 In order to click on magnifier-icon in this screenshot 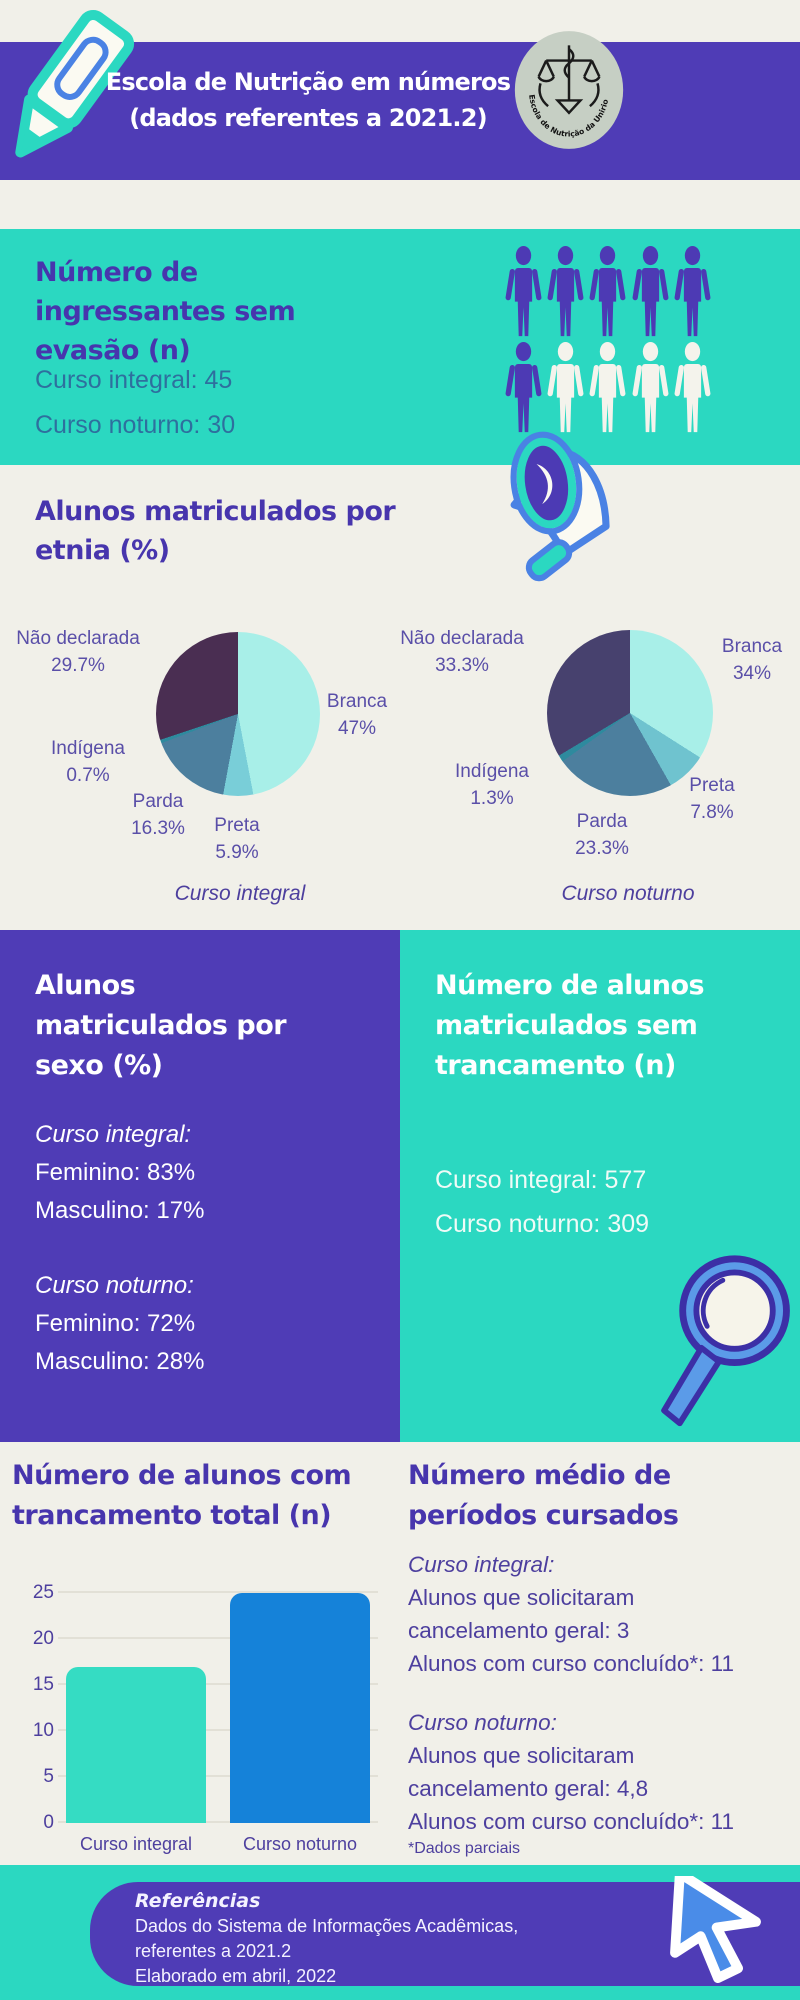, I will do `click(725, 1341)`.